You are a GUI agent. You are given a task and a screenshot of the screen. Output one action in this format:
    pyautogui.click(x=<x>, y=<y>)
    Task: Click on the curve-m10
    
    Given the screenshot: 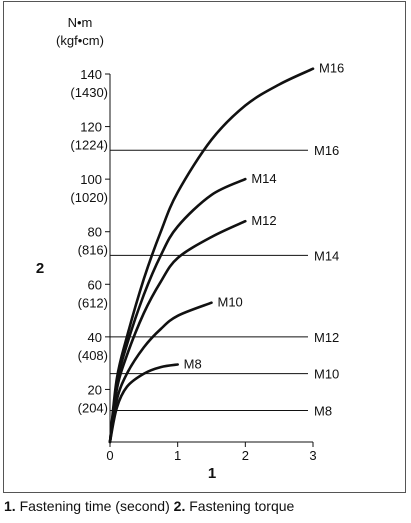 What is the action you would take?
    pyautogui.click(x=160, y=372)
    